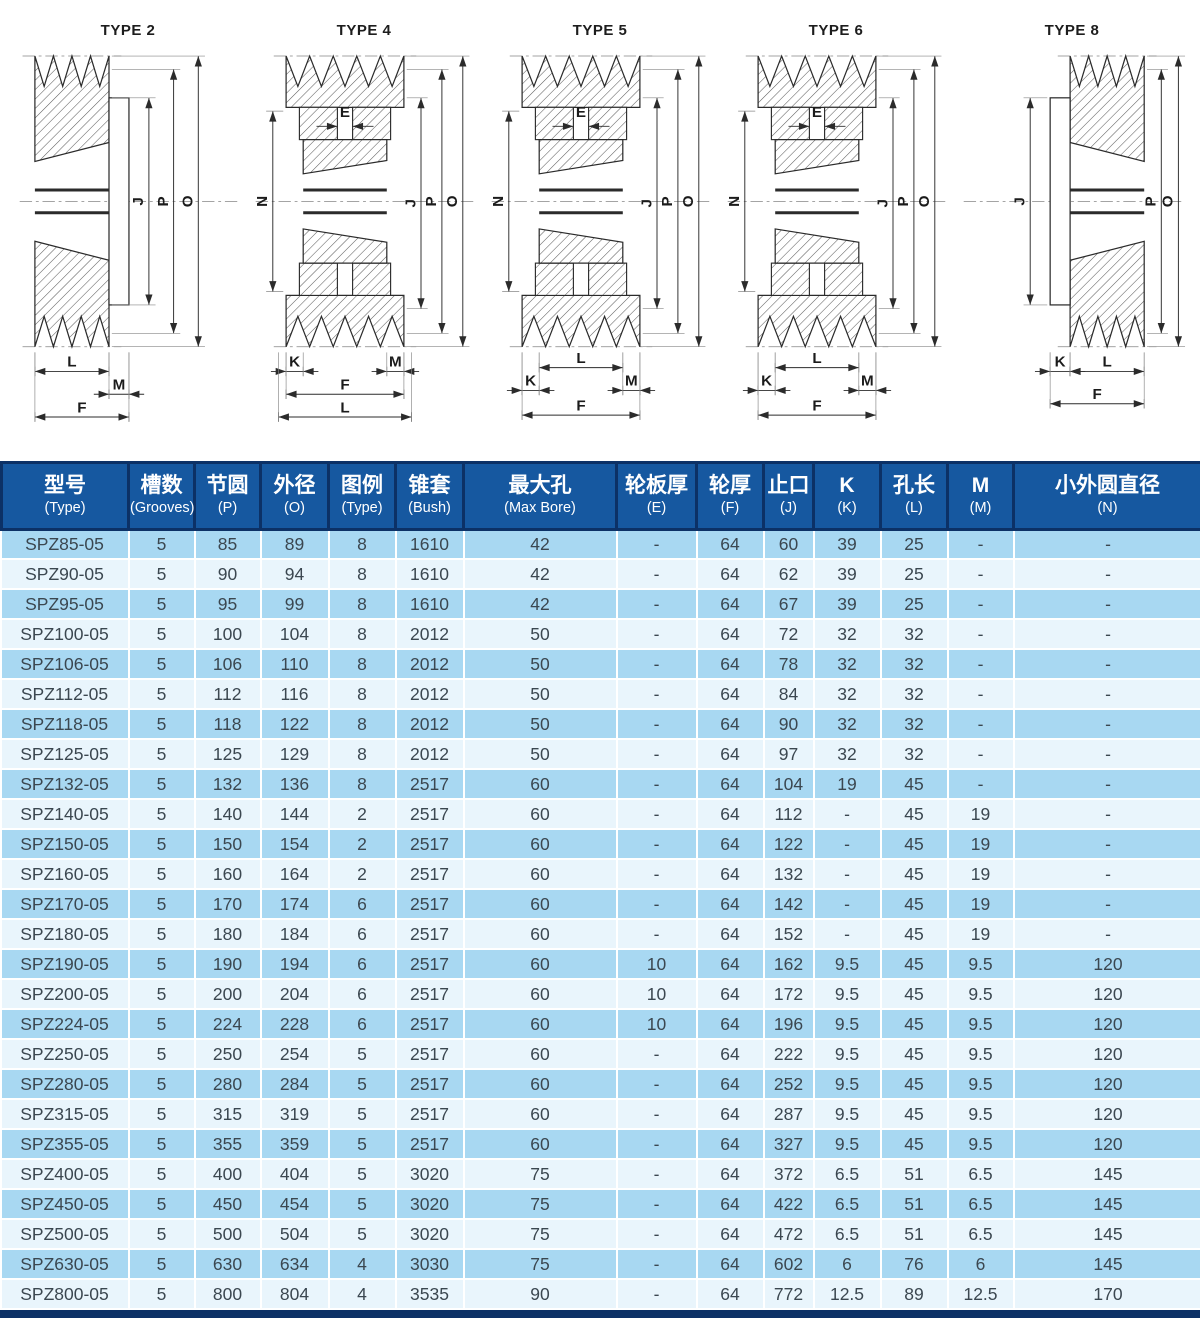 This screenshot has width=1200, height=1318. Describe the element at coordinates (65, 1204) in the screenshot. I see `table-cell: SPZ450-05` at that location.